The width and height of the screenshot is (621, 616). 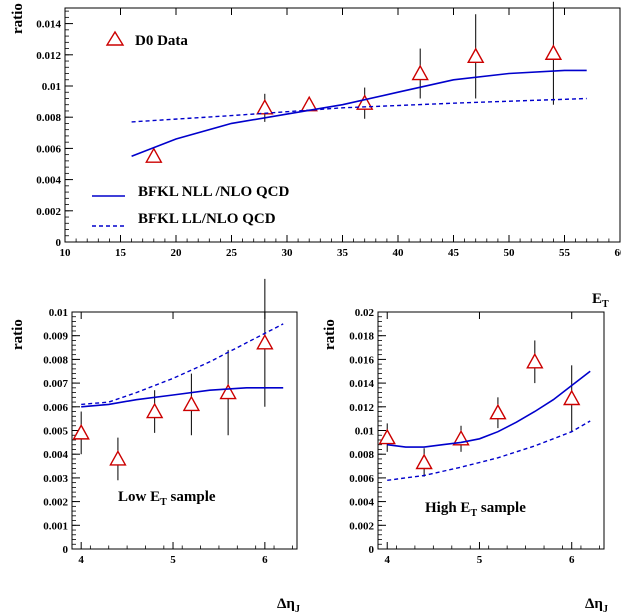 What do you see at coordinates (618, 253) in the screenshot?
I see `x-tick-label: 60` at bounding box center [618, 253].